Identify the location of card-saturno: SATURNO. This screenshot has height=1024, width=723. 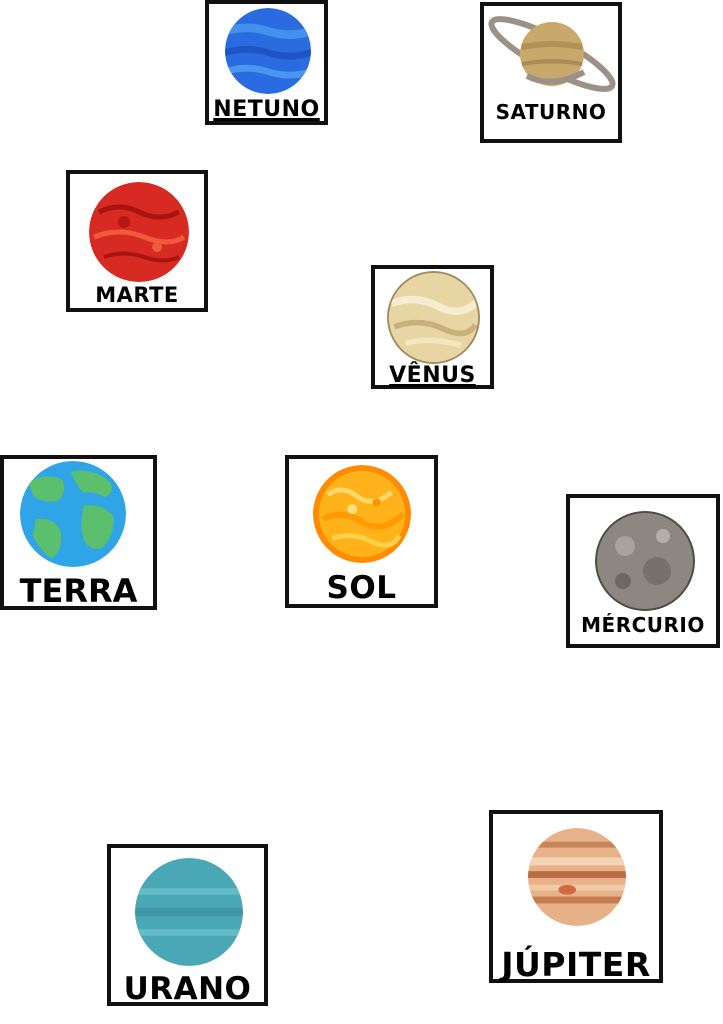
(551, 72).